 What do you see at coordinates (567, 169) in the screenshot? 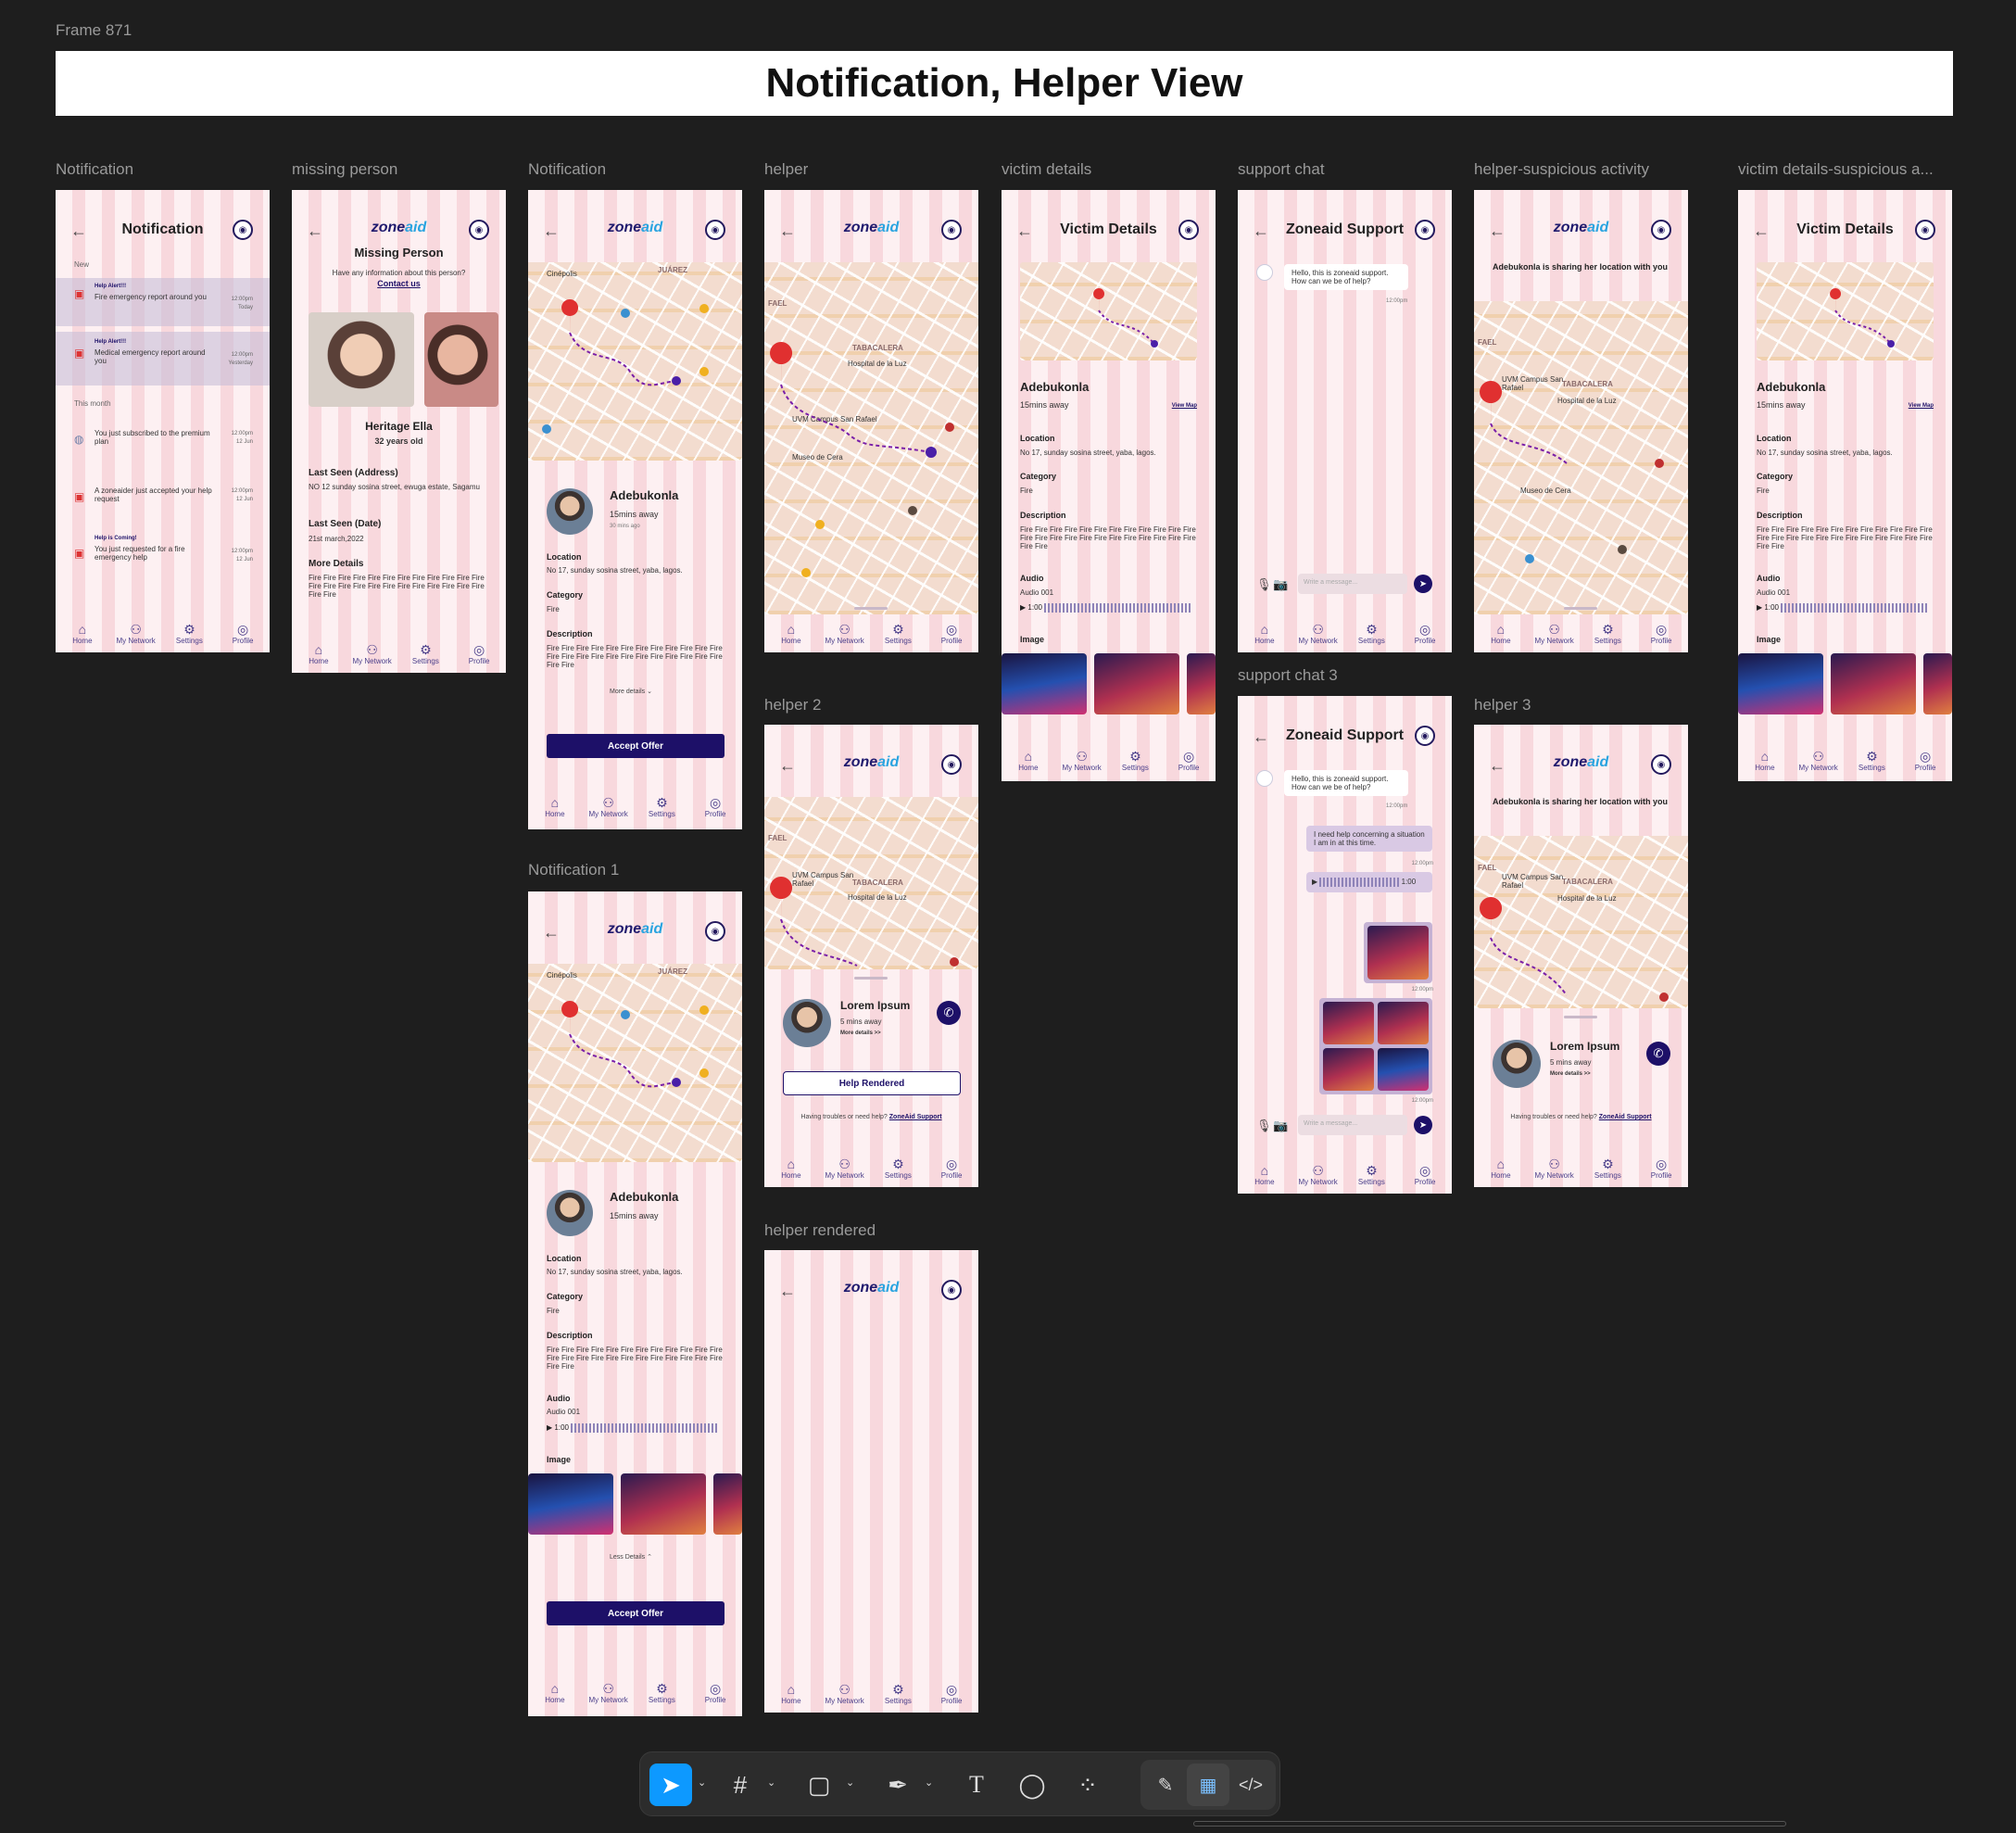
I see `frame-label-notification-map: Notification` at bounding box center [567, 169].